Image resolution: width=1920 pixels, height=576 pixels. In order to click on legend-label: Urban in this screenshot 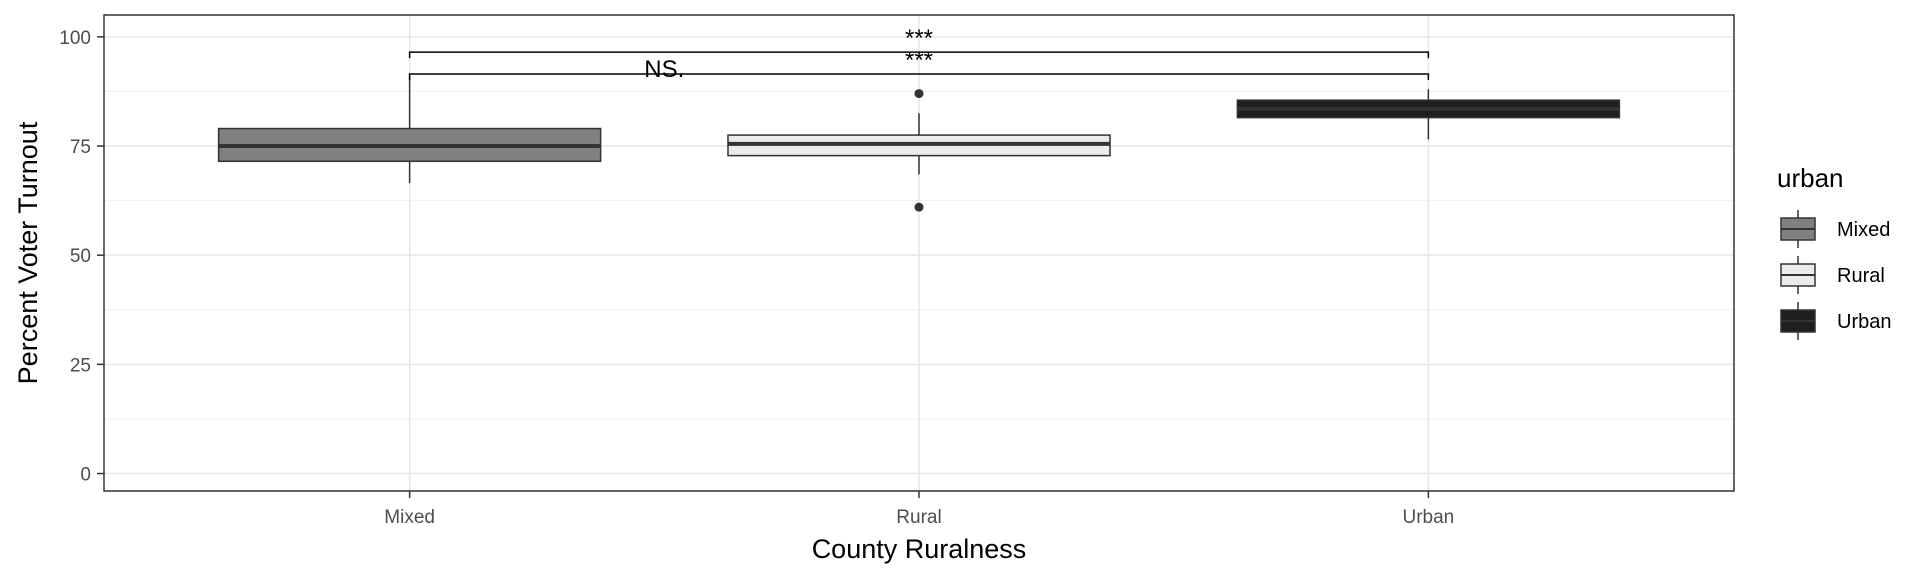, I will do `click(1864, 322)`.